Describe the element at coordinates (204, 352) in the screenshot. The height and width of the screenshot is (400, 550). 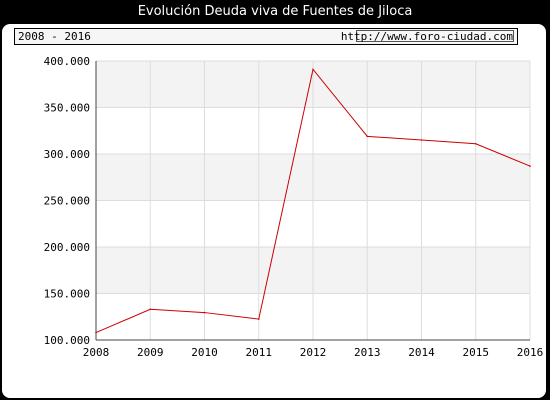
I see `x-tick-label: 2010` at that location.